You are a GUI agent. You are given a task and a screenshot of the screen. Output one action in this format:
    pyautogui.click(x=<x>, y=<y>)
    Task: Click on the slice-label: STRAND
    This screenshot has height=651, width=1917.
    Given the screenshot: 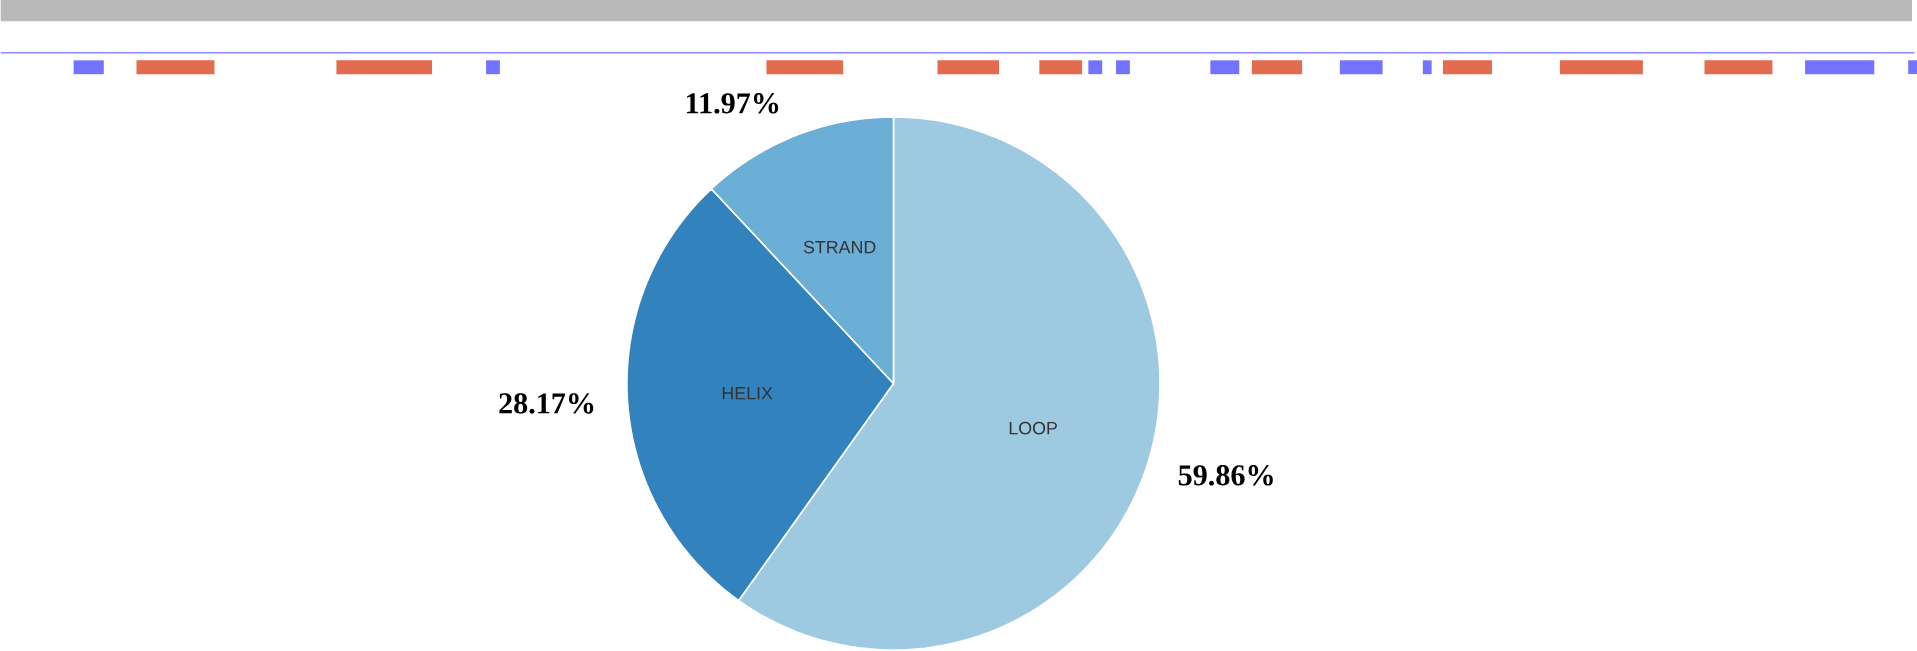 What is the action you would take?
    pyautogui.click(x=839, y=247)
    